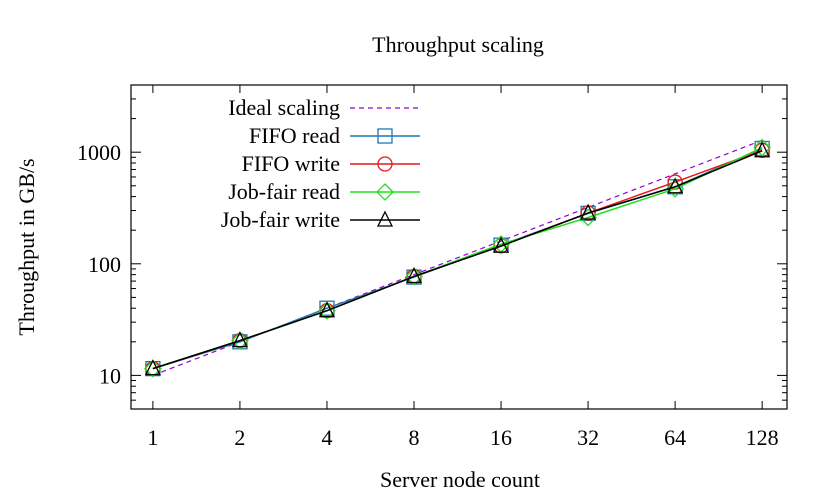 Image resolution: width=830 pixels, height=503 pixels. I want to click on circle-marker, so click(385, 164).